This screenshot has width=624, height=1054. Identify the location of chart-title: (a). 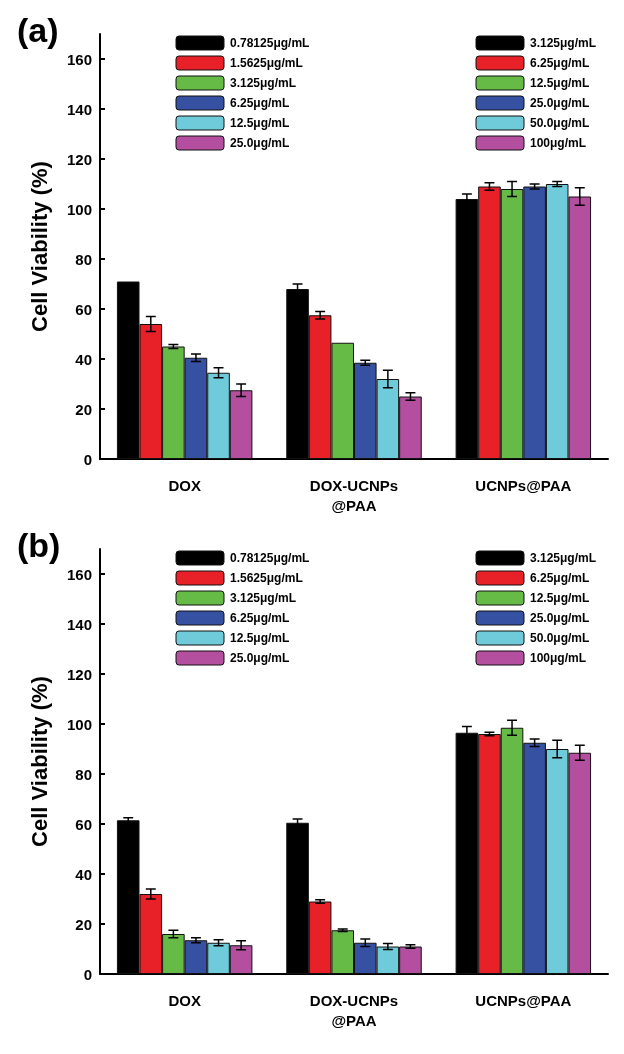
(38, 30).